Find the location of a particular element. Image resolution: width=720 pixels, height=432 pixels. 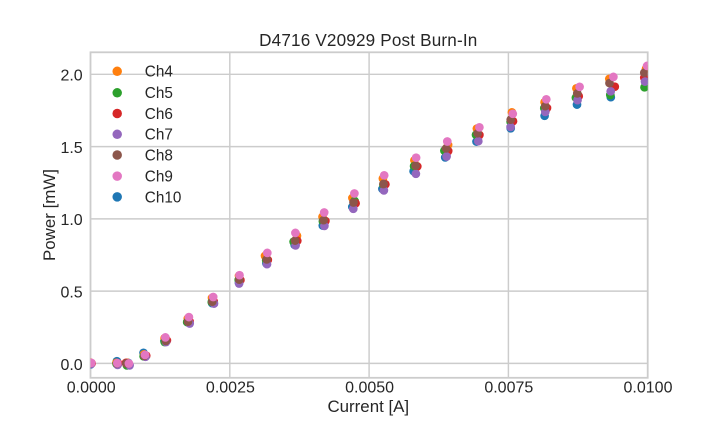

svg-text: 1.0 is located at coordinates (71, 220).